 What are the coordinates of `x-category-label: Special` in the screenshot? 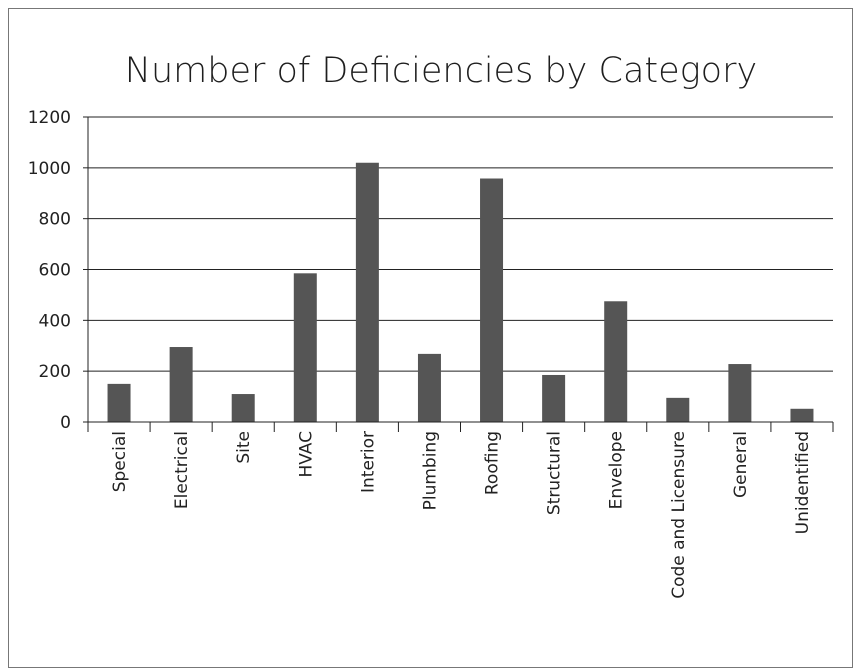 It's located at (120, 461).